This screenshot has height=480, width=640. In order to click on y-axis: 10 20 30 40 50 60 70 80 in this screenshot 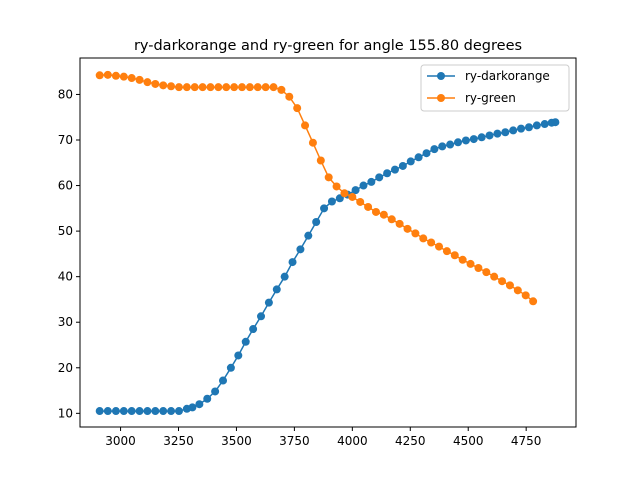, I will do `click(69, 253)`.